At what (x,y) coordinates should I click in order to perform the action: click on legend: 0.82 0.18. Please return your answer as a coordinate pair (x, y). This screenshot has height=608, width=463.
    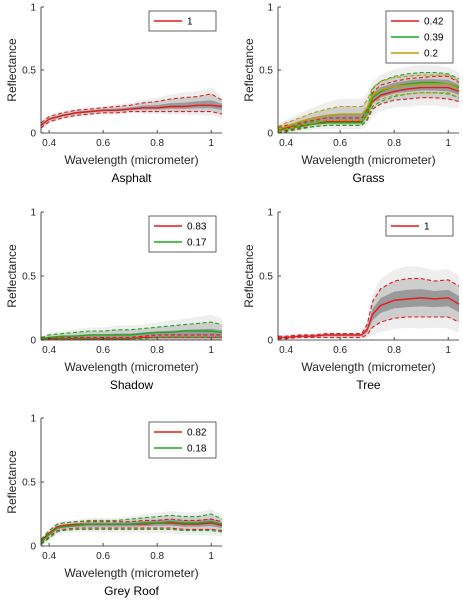
    Looking at the image, I should click on (182, 440).